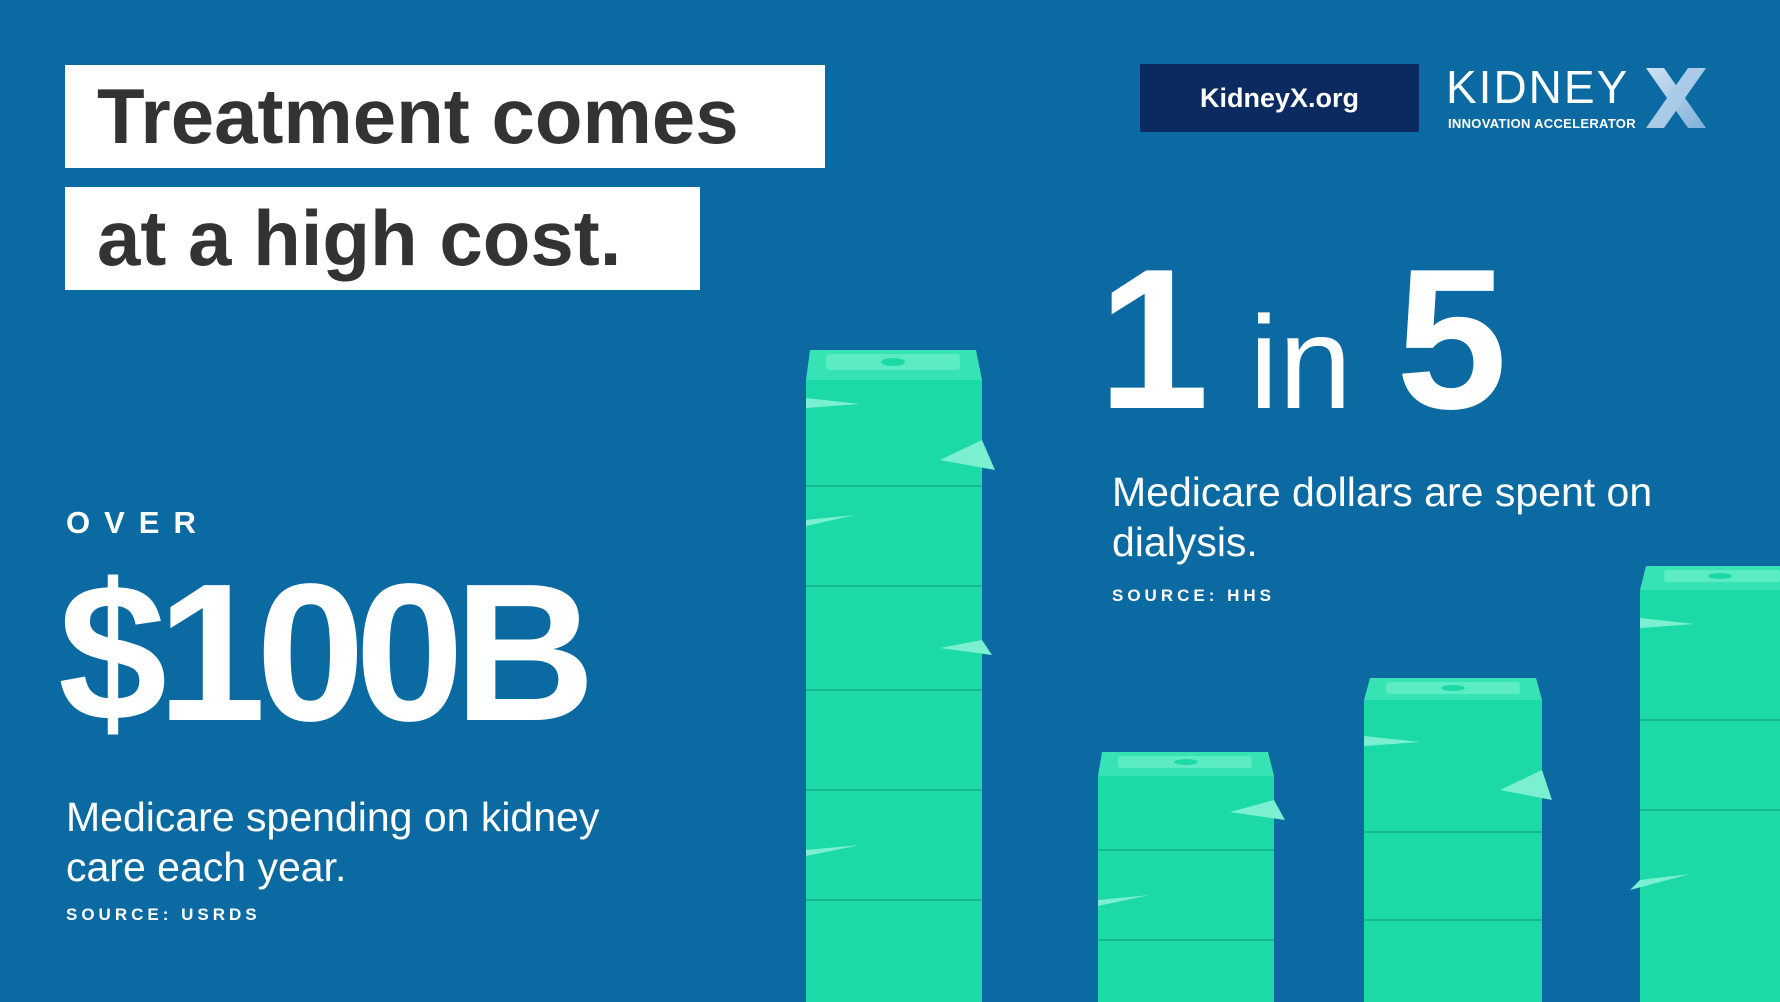 The image size is (1780, 1002). Describe the element at coordinates (327, 652) in the screenshot. I see `spending-amount: $100B` at that location.